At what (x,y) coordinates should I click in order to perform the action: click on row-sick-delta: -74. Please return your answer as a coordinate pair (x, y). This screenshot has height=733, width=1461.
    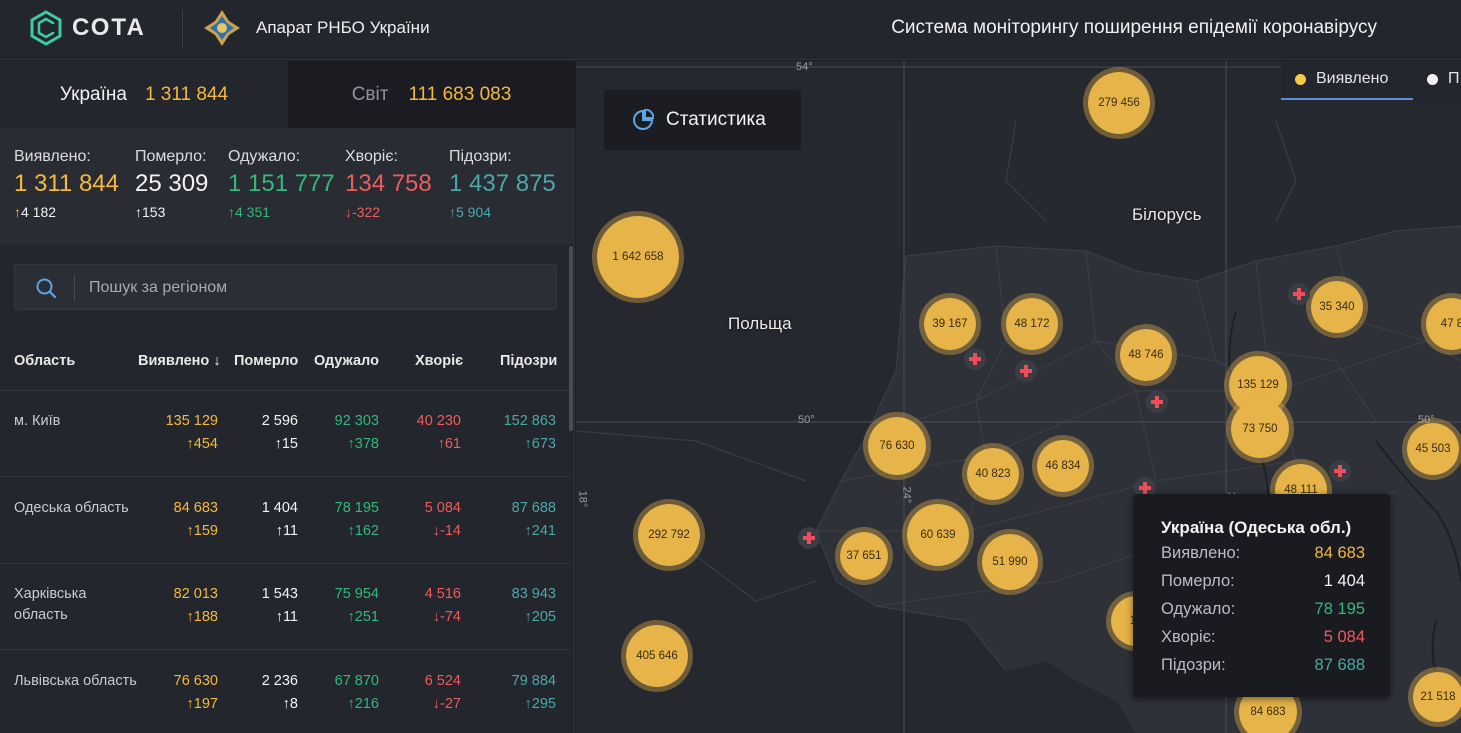
    Looking at the image, I should click on (421, 617).